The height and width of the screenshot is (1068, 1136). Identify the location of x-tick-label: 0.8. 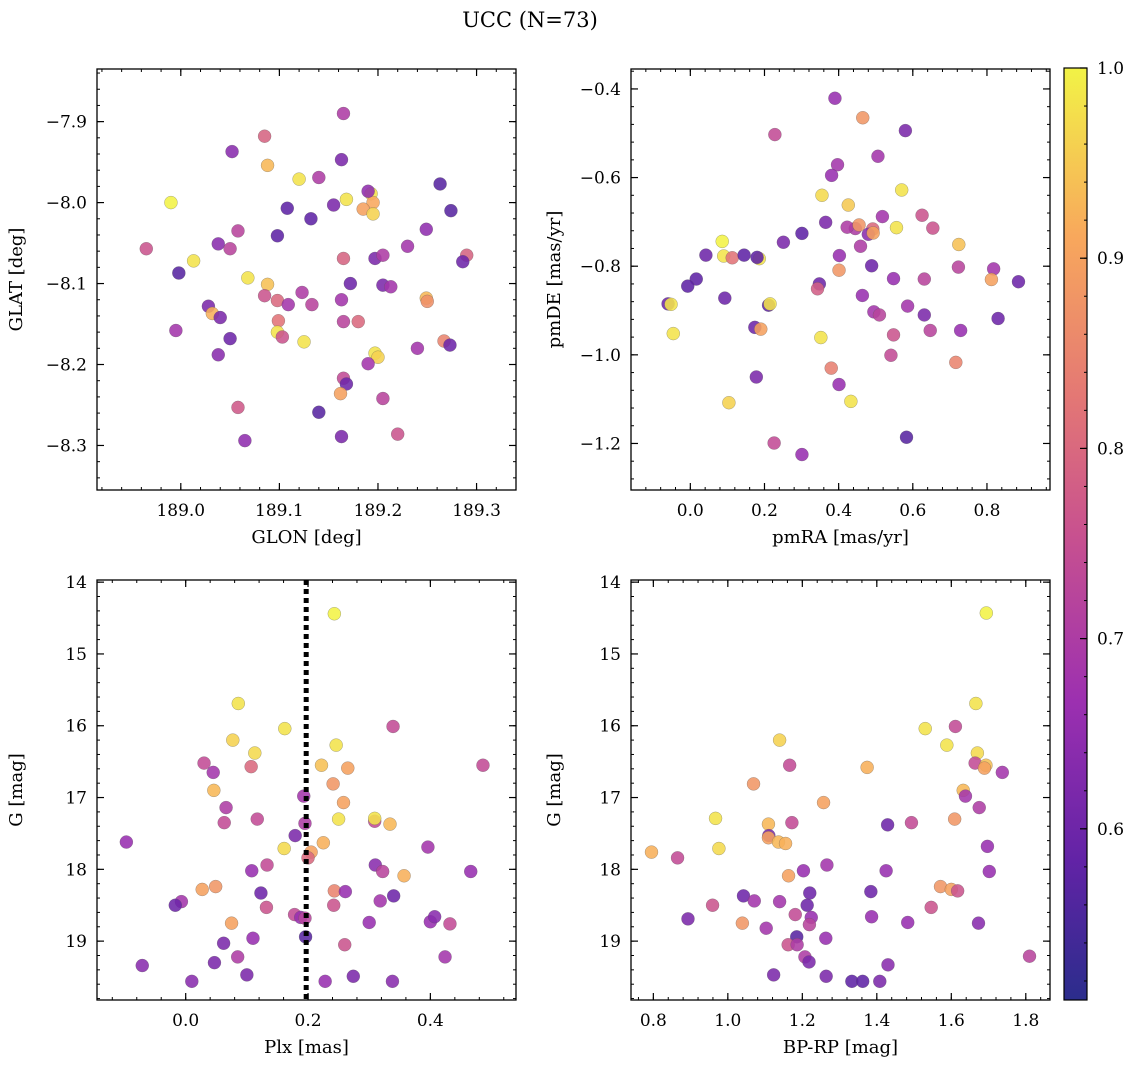
(653, 1021).